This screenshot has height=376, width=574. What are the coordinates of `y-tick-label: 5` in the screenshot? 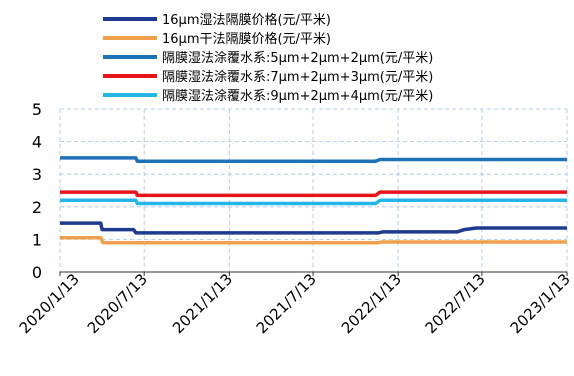 It's located at (37, 109).